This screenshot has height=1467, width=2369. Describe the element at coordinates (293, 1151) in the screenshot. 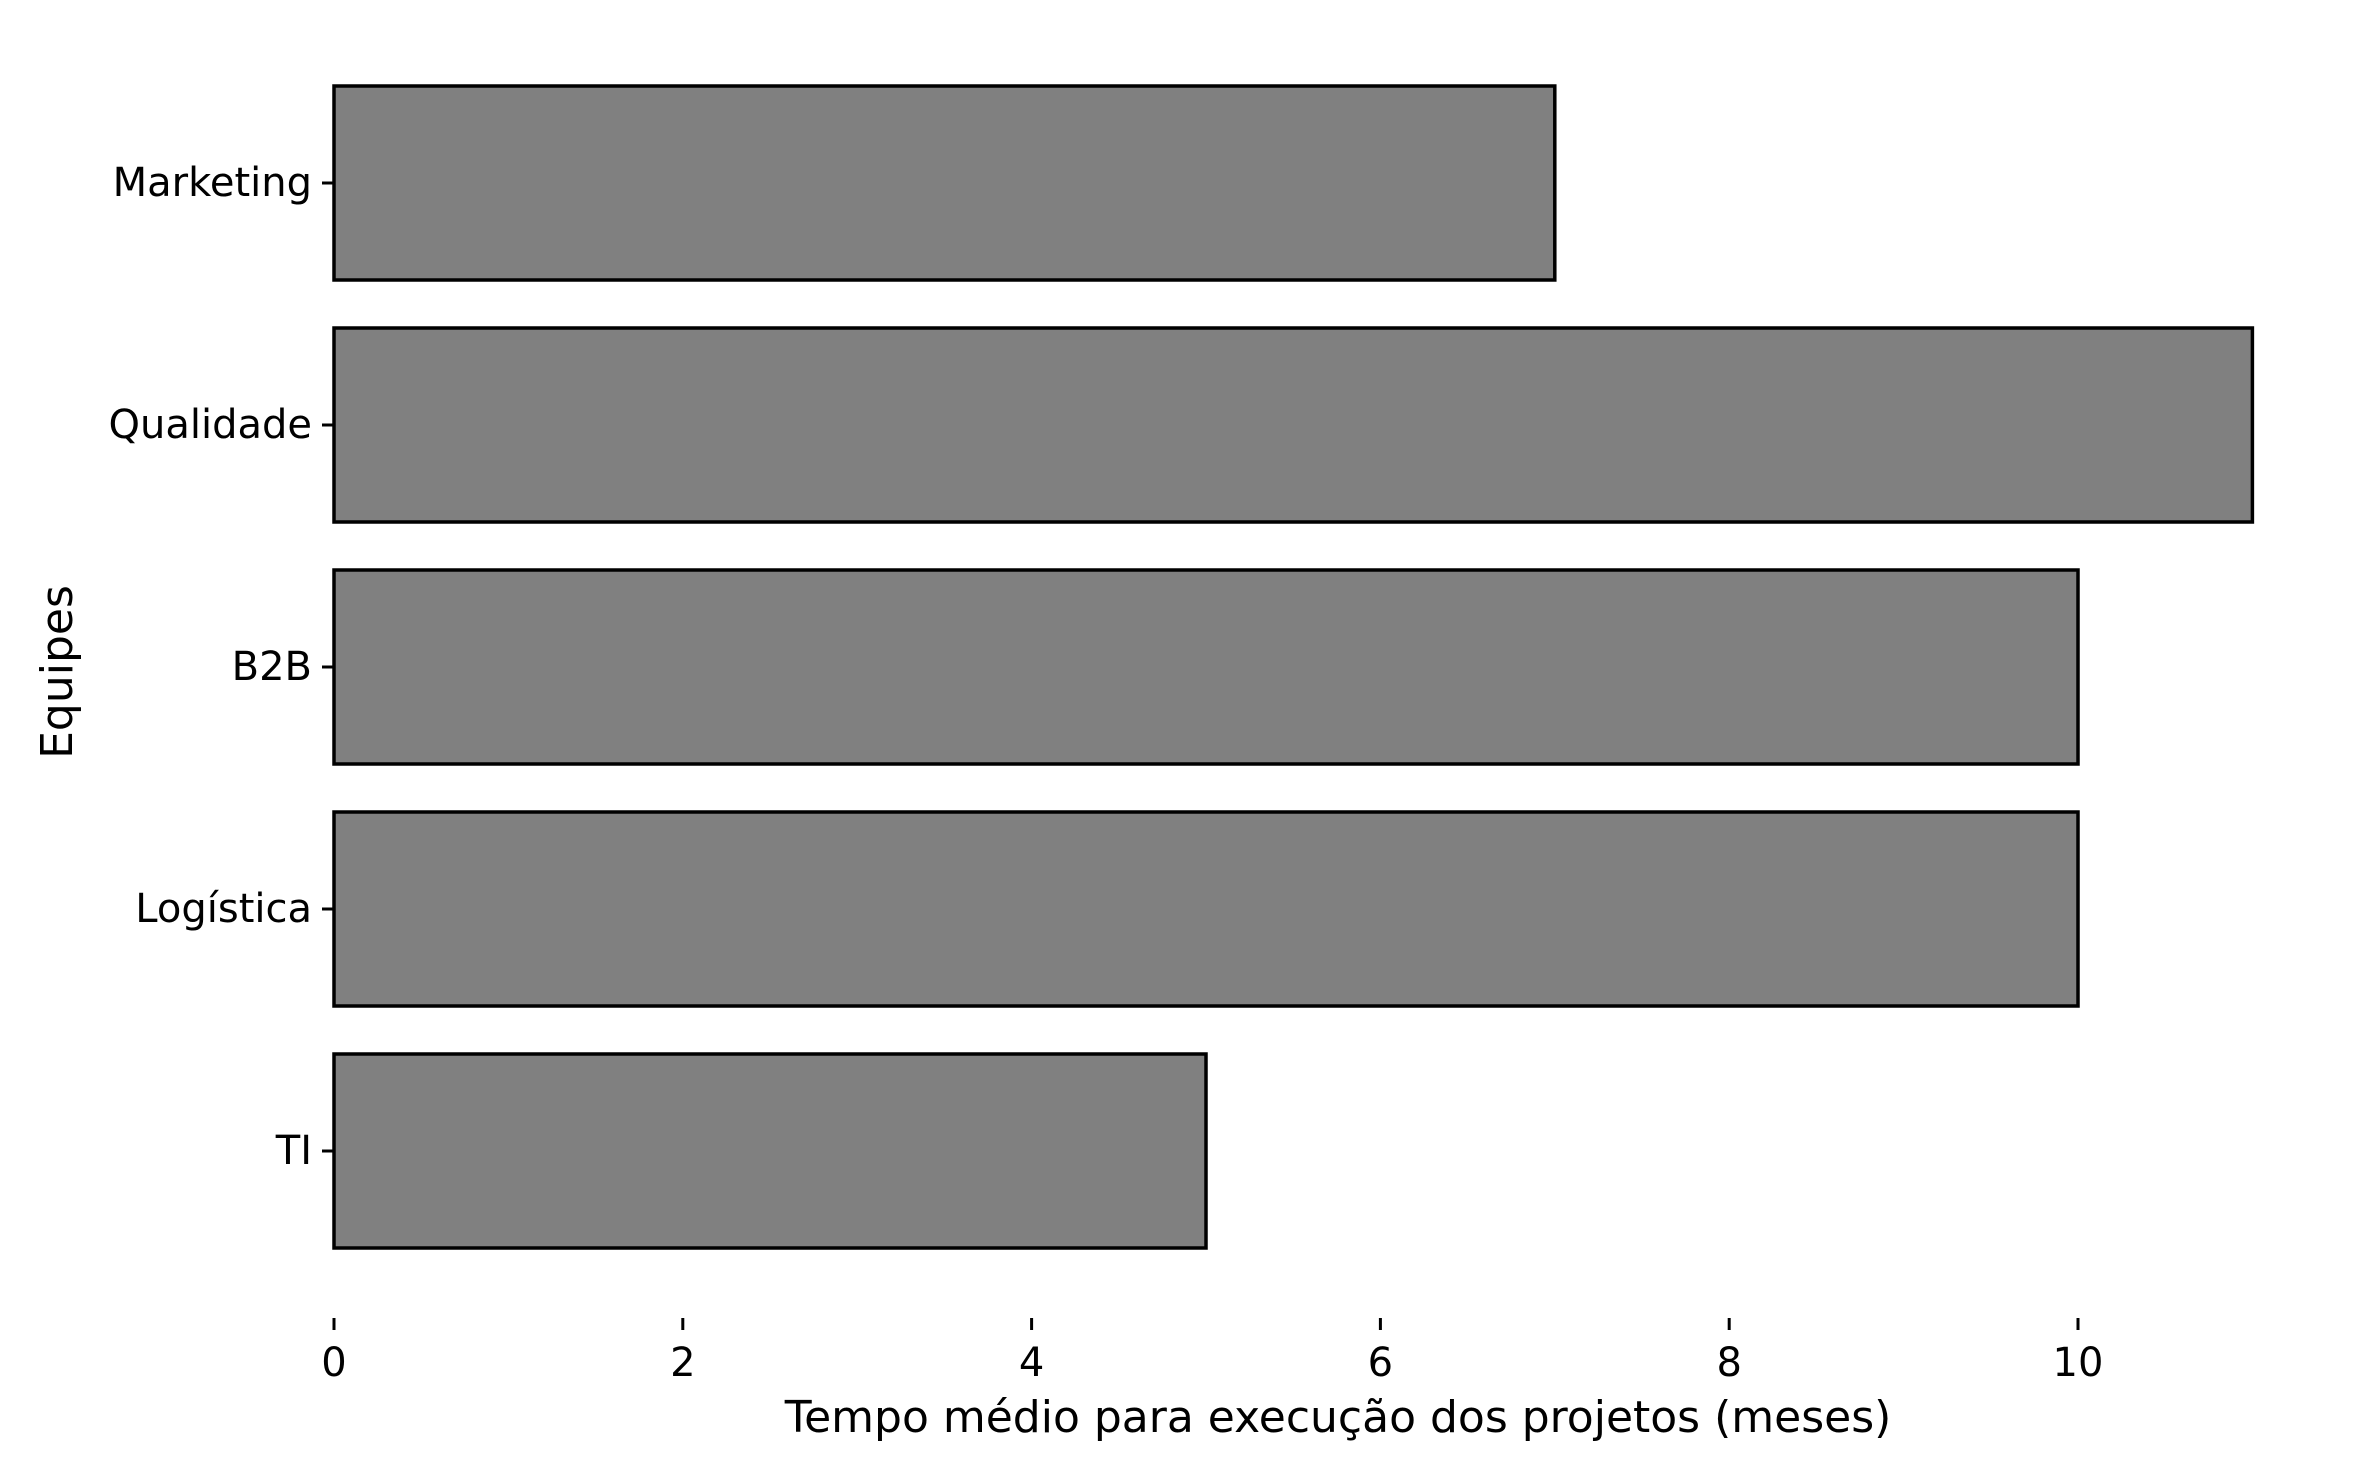

I see `y-tick-label: TI` at that location.